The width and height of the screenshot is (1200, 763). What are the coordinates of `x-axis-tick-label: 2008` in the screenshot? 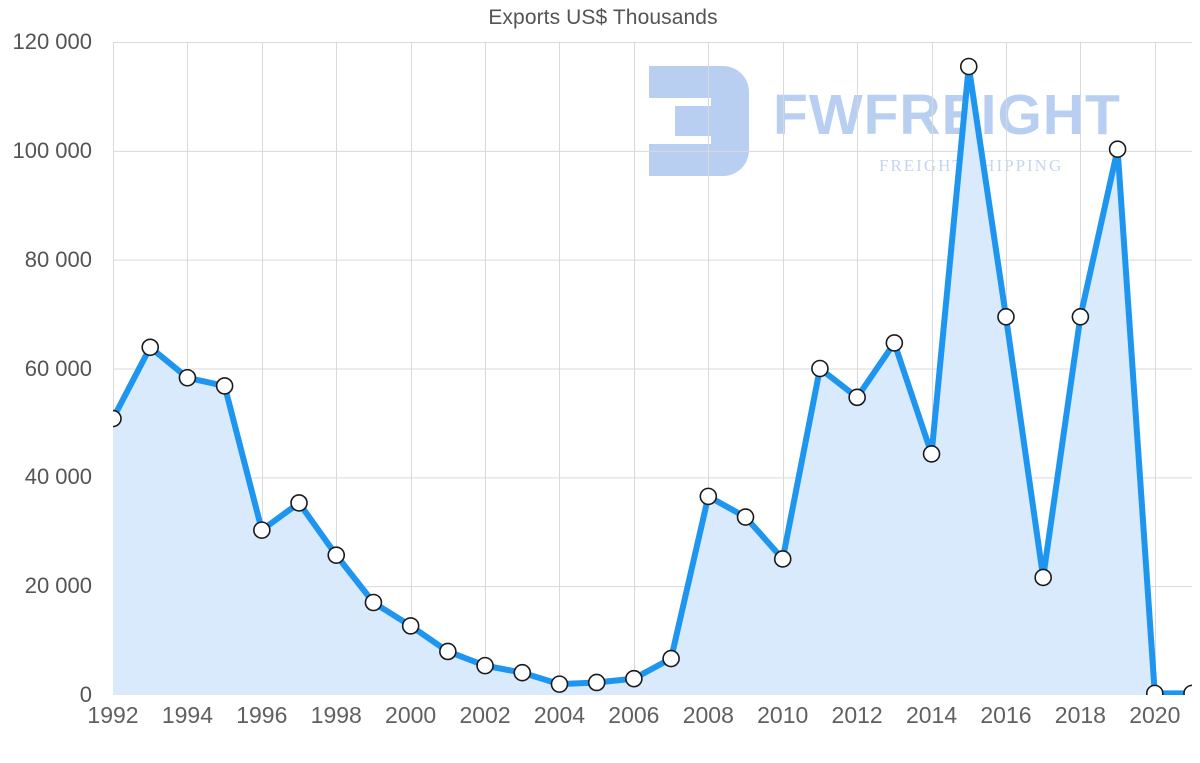 It's located at (708, 715).